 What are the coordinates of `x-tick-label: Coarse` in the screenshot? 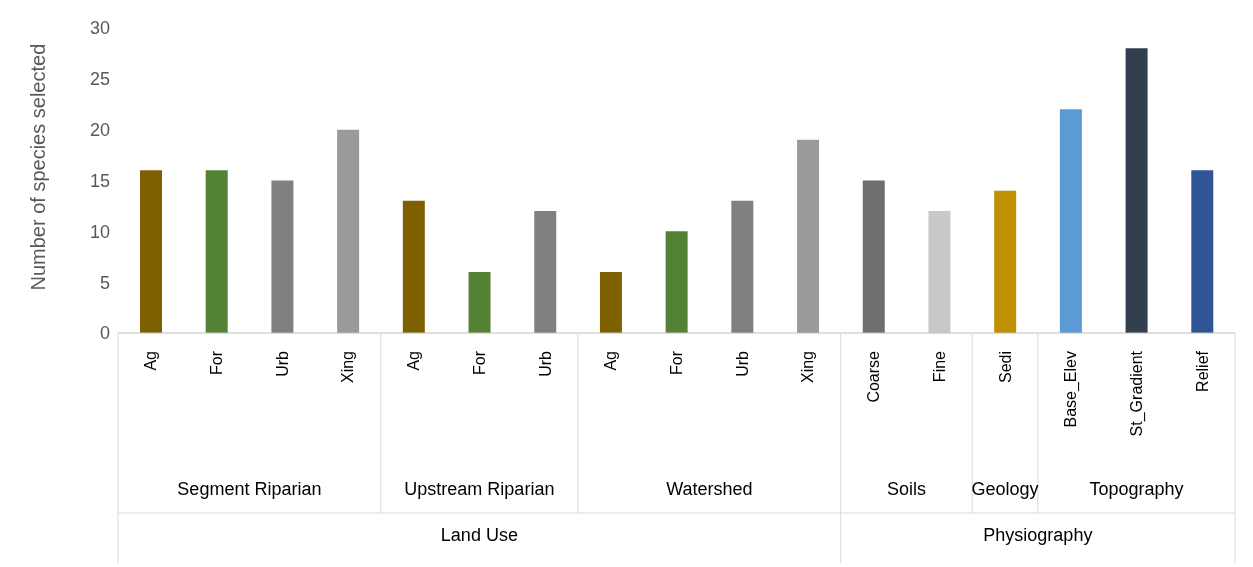 It's located at (874, 376).